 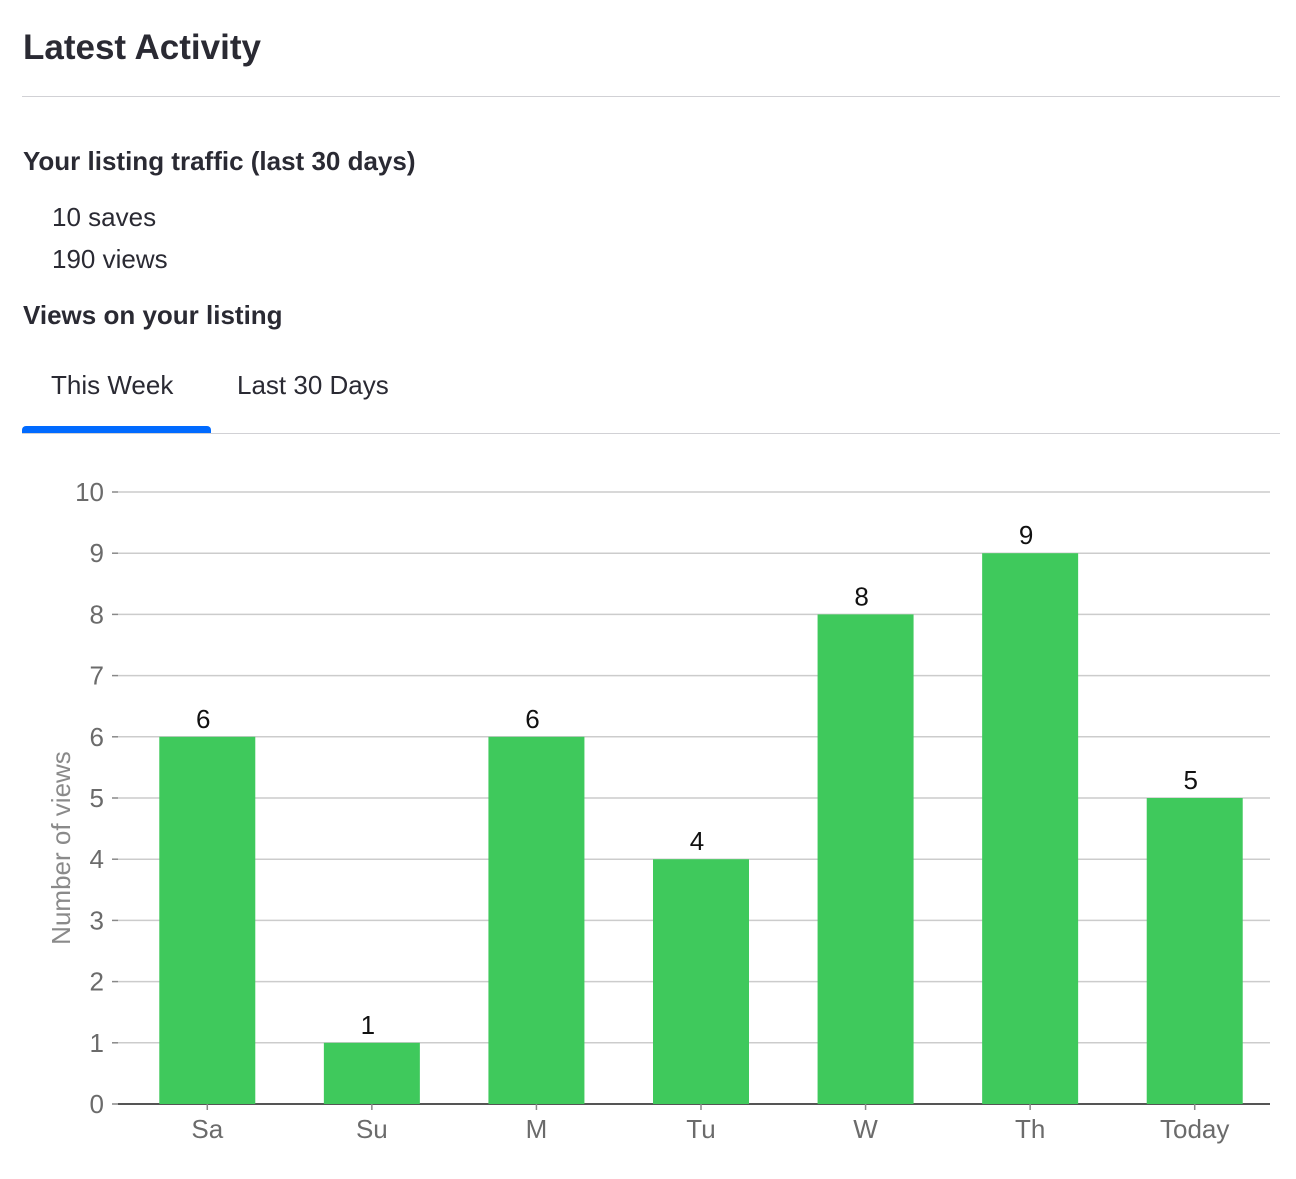 I want to click on x-tick-label: M, so click(x=537, y=1129).